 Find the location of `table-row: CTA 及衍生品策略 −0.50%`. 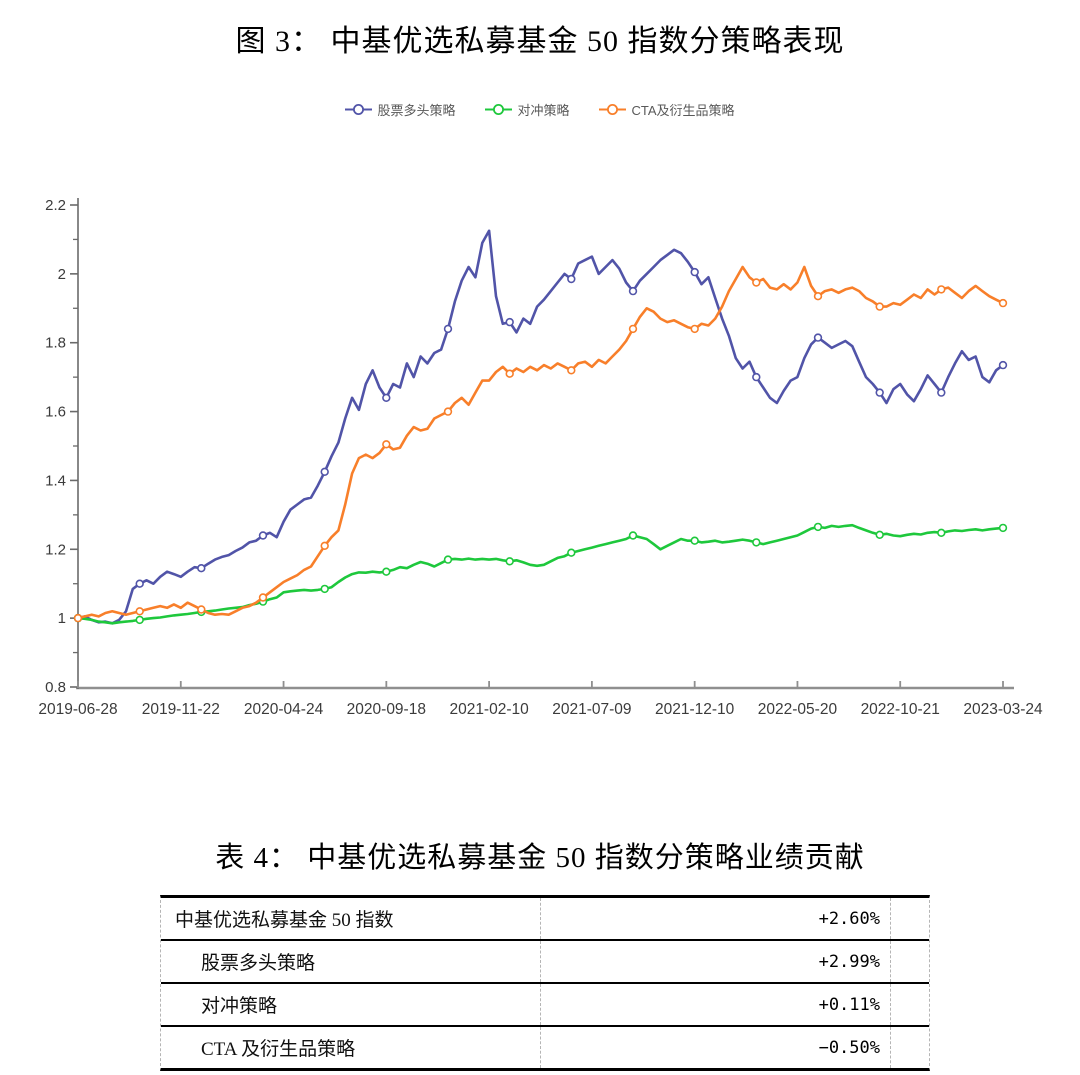

table-row: CTA 及衍生品策略 −0.50% is located at coordinates (545, 1047).